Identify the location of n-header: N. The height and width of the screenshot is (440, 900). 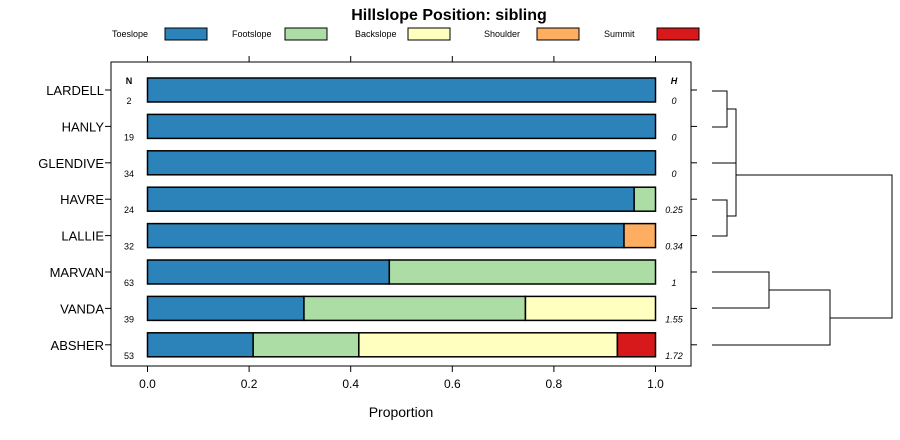
(129, 81).